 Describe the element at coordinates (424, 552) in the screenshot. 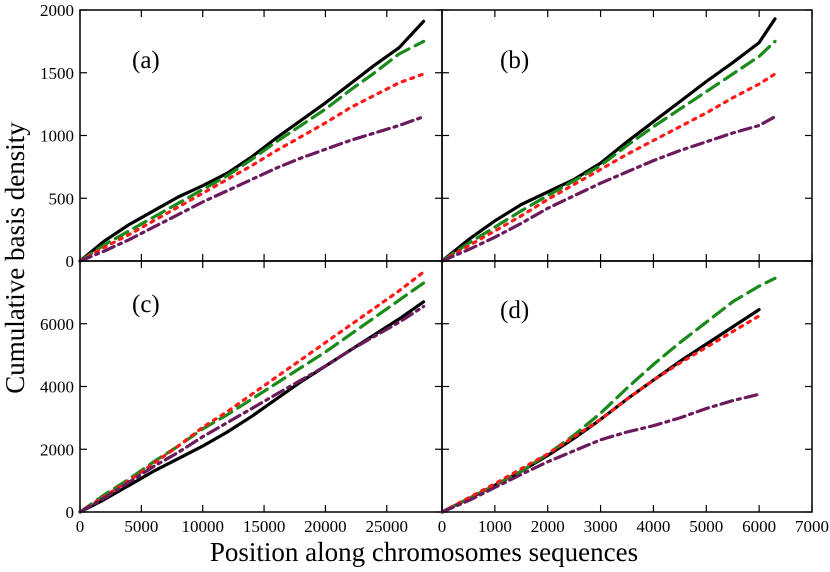

I see `x-axis-title: Position along chromosomes sequences` at that location.